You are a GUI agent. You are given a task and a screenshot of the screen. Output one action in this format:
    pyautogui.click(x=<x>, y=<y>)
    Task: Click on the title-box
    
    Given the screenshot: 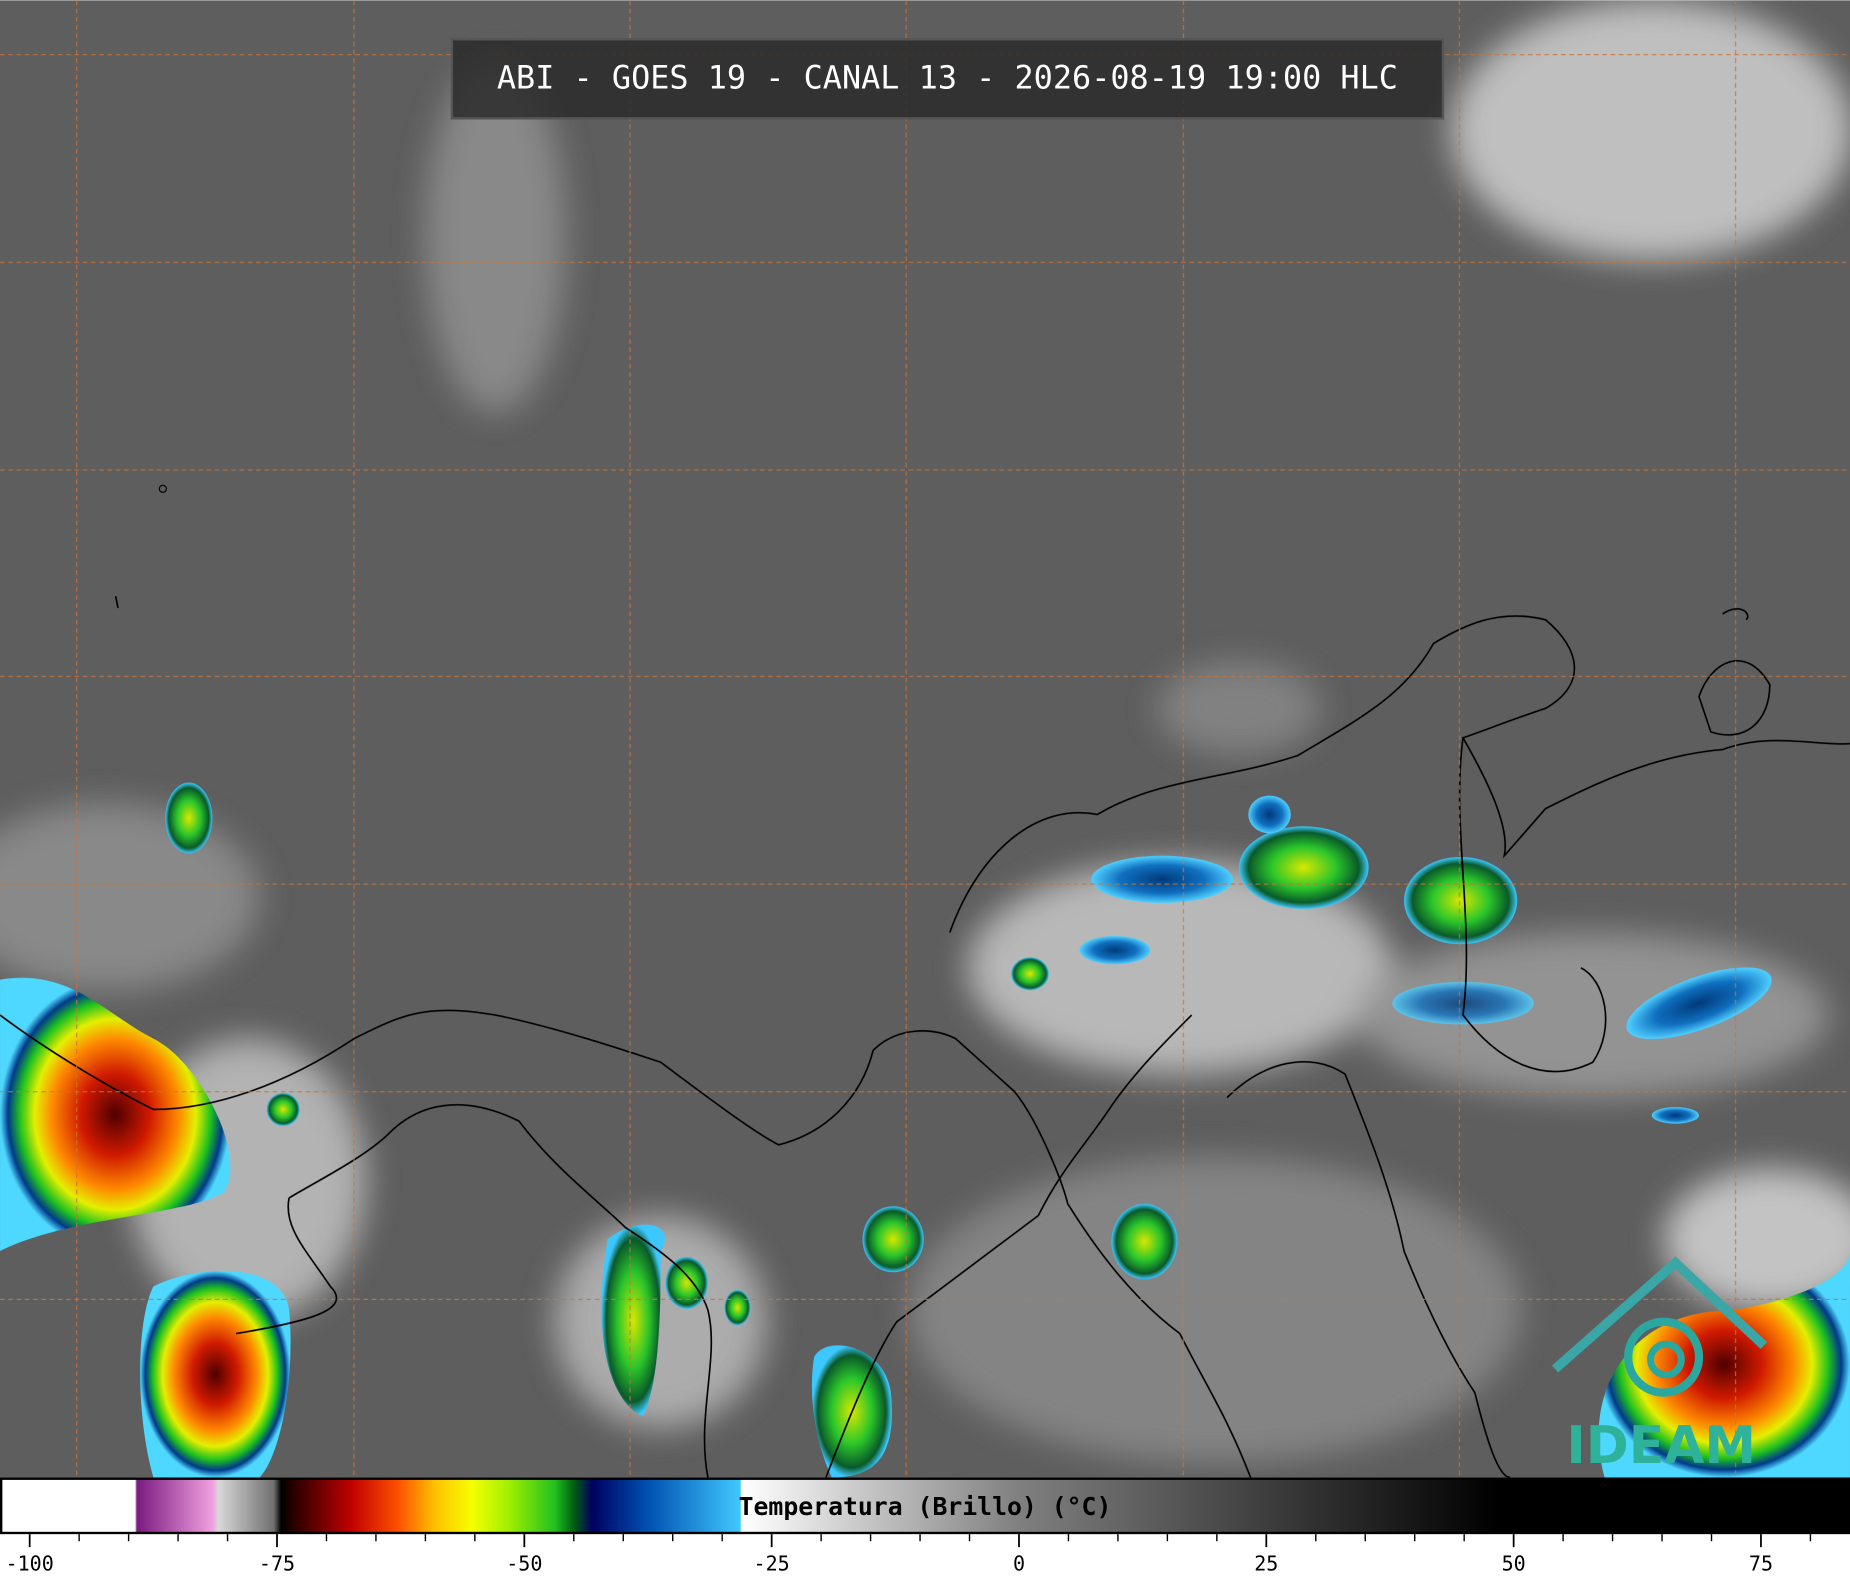 What is the action you would take?
    pyautogui.click(x=947, y=79)
    